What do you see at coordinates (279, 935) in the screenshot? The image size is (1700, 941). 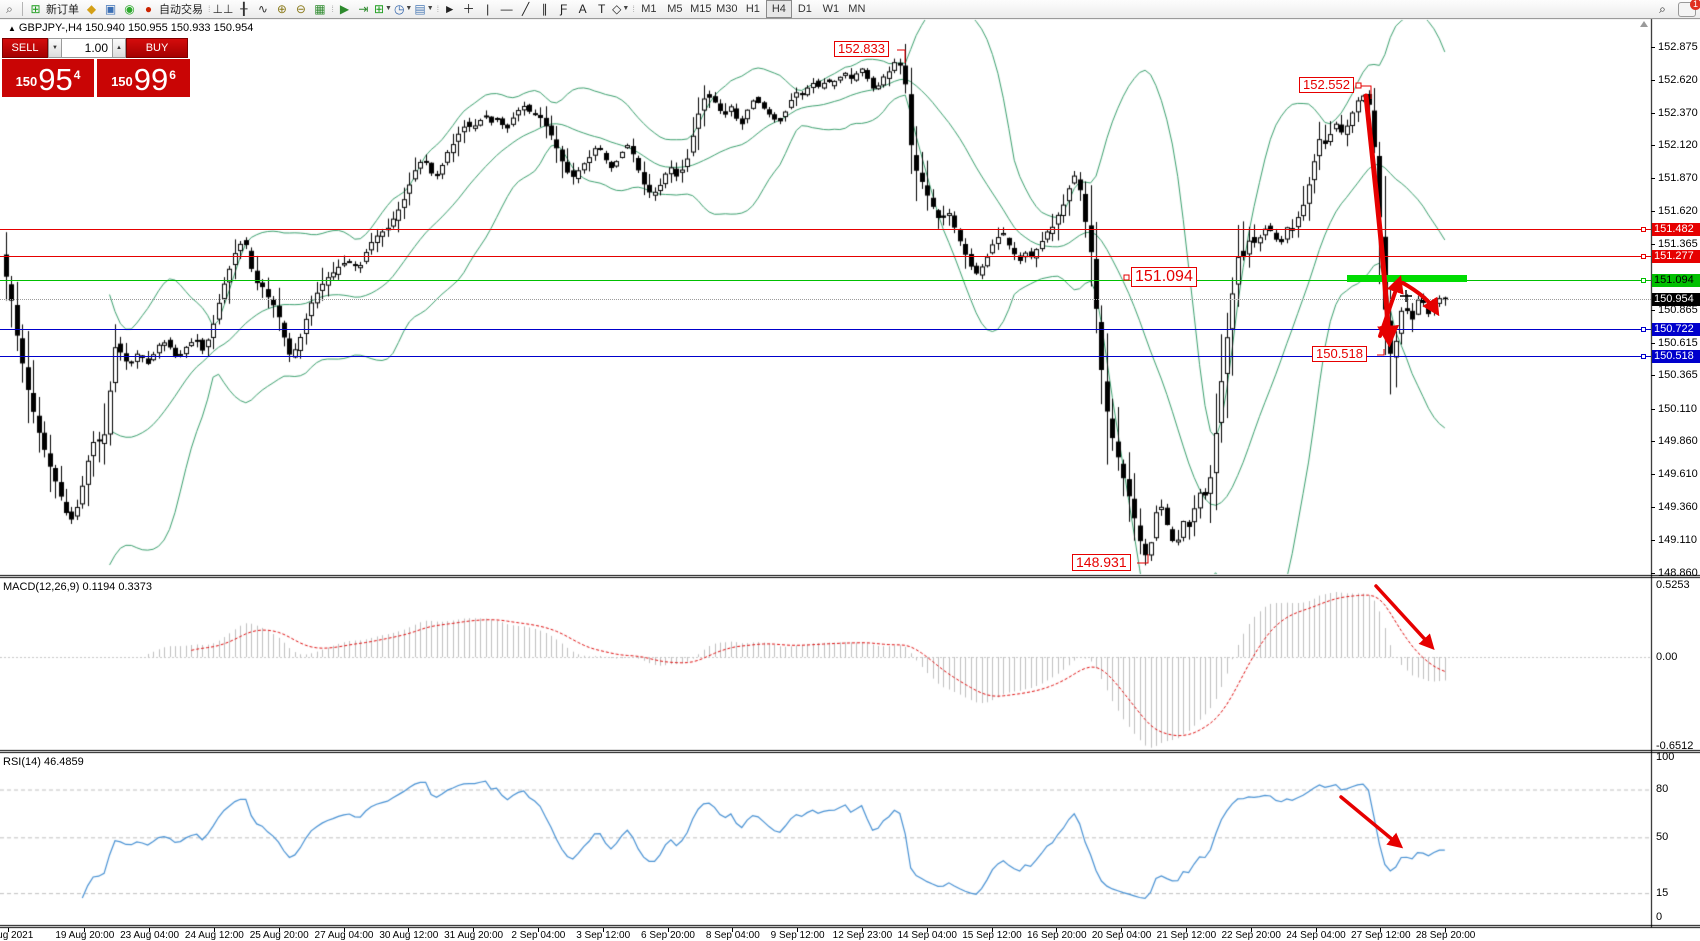 I see `time-axis-label: 25 Aug 20:00` at bounding box center [279, 935].